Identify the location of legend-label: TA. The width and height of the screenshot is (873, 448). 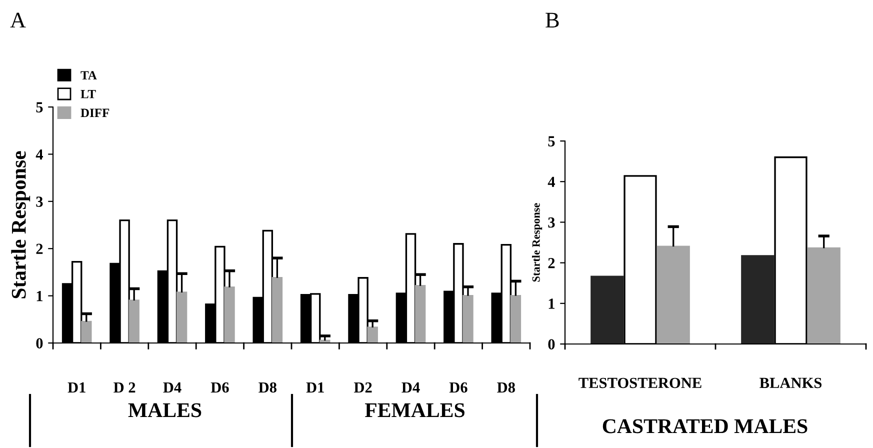
(88, 75).